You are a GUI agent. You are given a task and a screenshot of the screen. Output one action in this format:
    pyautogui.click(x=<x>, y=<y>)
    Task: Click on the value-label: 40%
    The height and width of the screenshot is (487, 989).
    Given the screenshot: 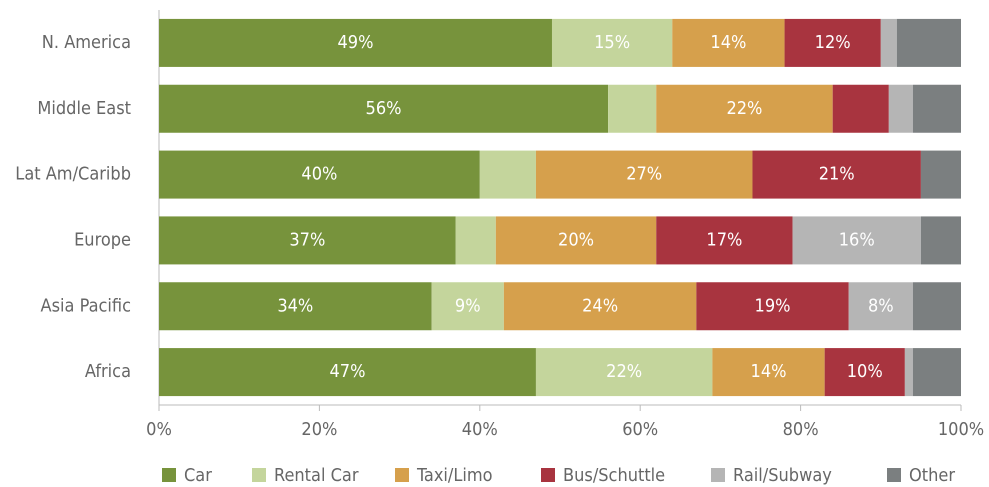 What is the action you would take?
    pyautogui.click(x=319, y=174)
    